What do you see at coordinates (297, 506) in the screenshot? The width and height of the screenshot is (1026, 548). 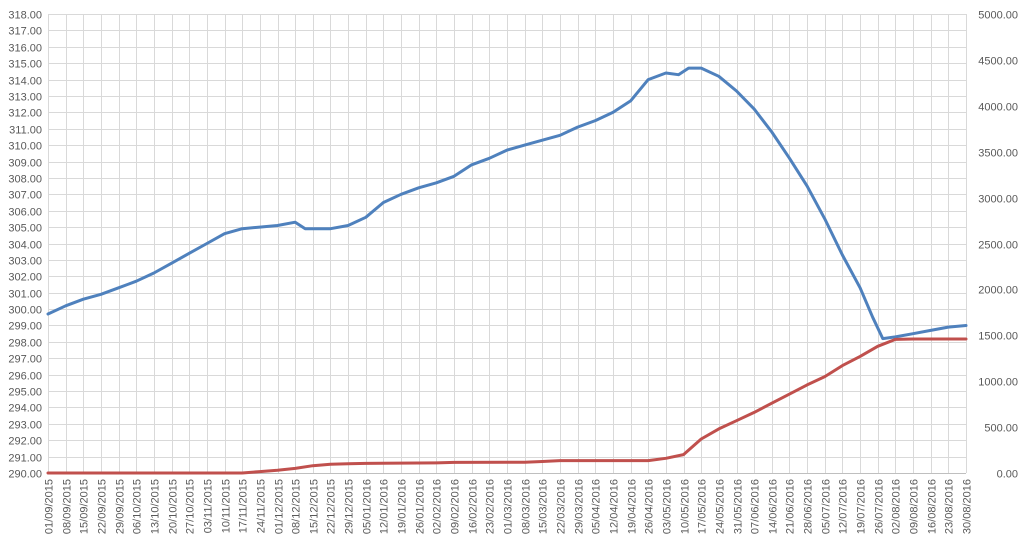 I see `x-axis-tick-label: 08/12/2015` at bounding box center [297, 506].